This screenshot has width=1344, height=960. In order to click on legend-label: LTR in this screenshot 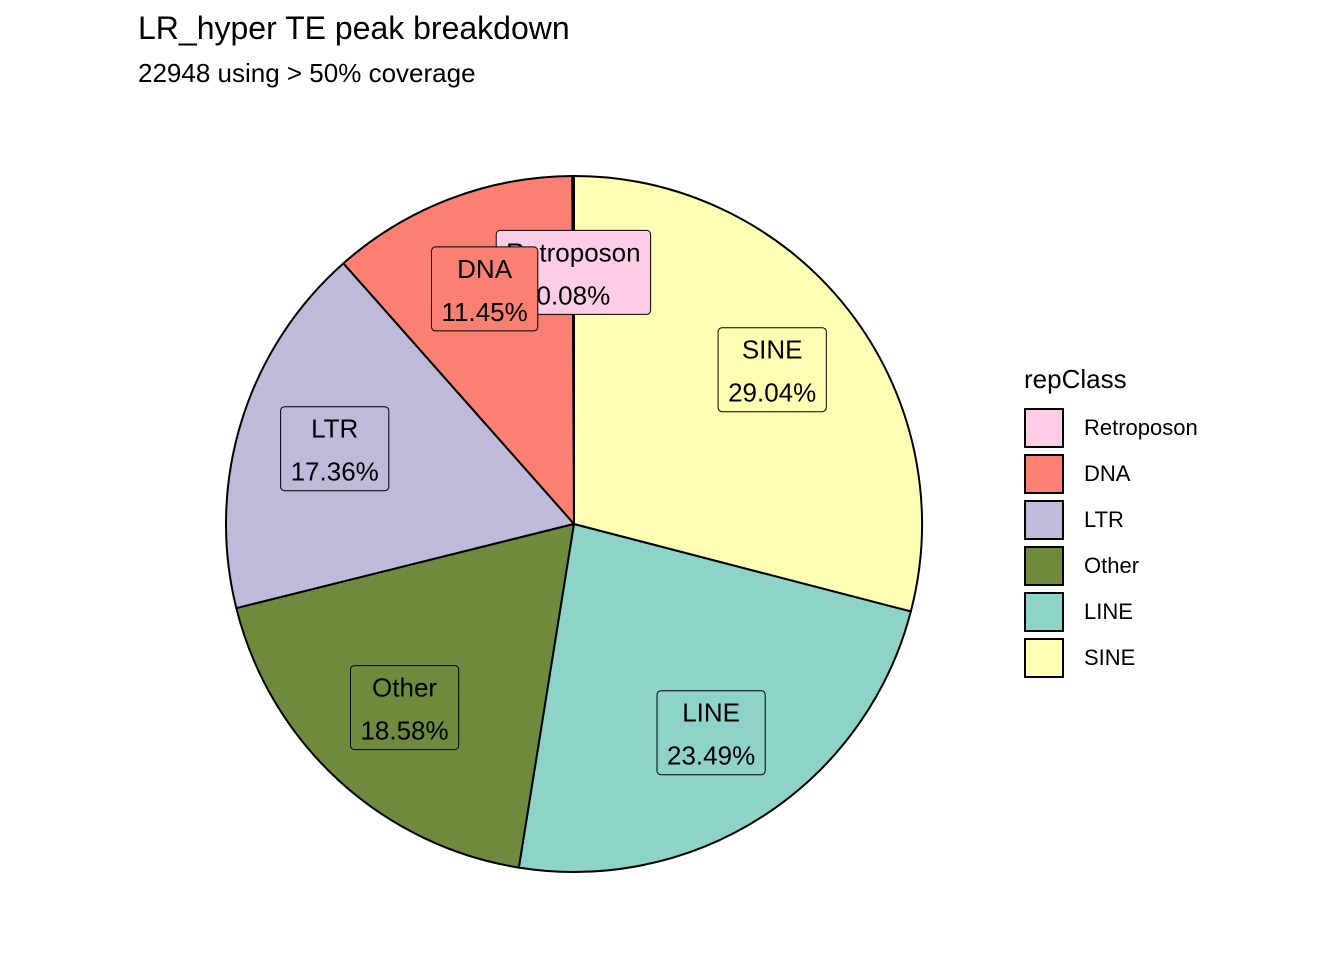, I will do `click(1104, 519)`.